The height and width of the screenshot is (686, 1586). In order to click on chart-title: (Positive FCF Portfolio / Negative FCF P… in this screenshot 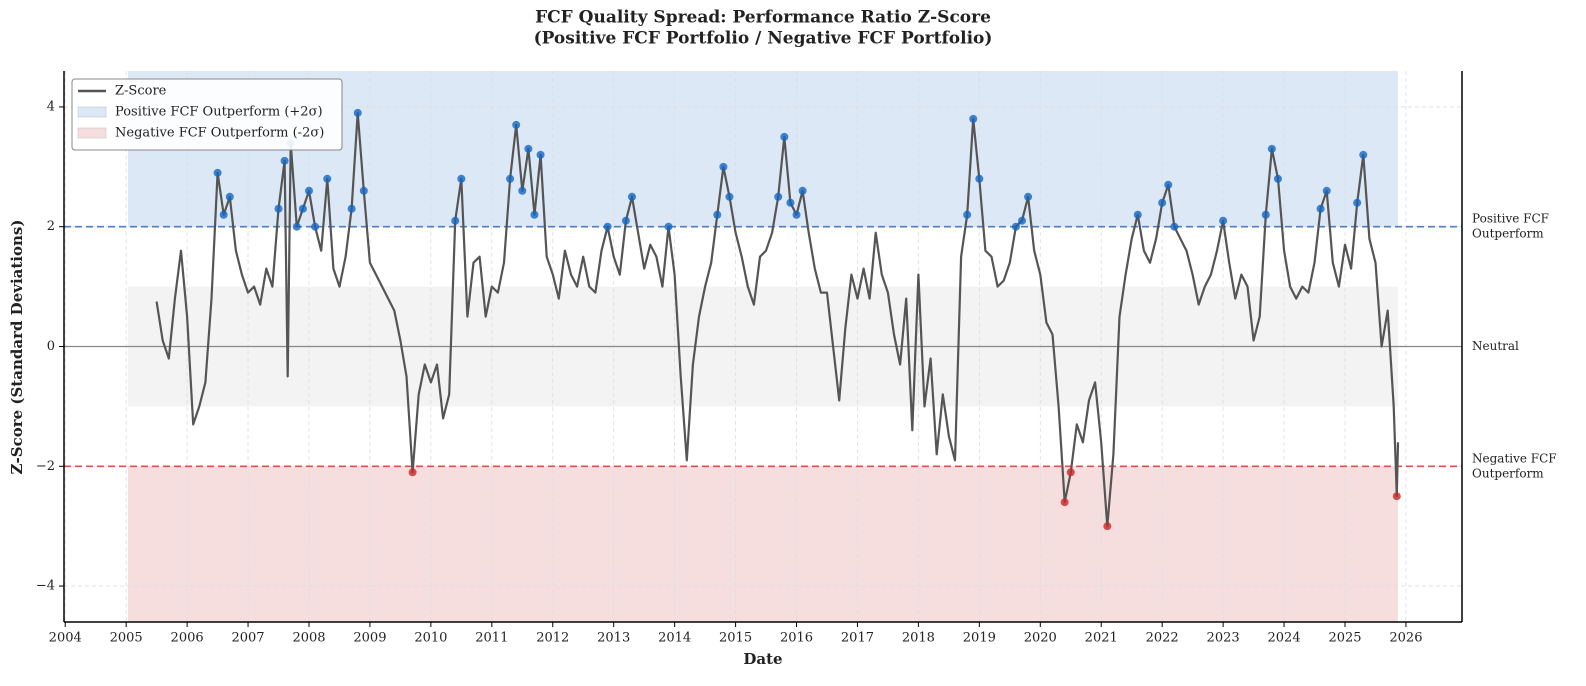, I will do `click(763, 39)`.